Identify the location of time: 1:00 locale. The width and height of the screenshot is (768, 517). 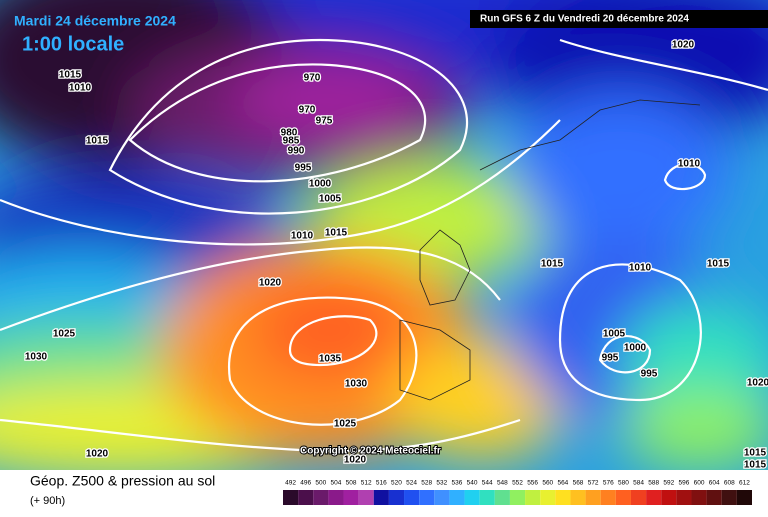
(73, 44).